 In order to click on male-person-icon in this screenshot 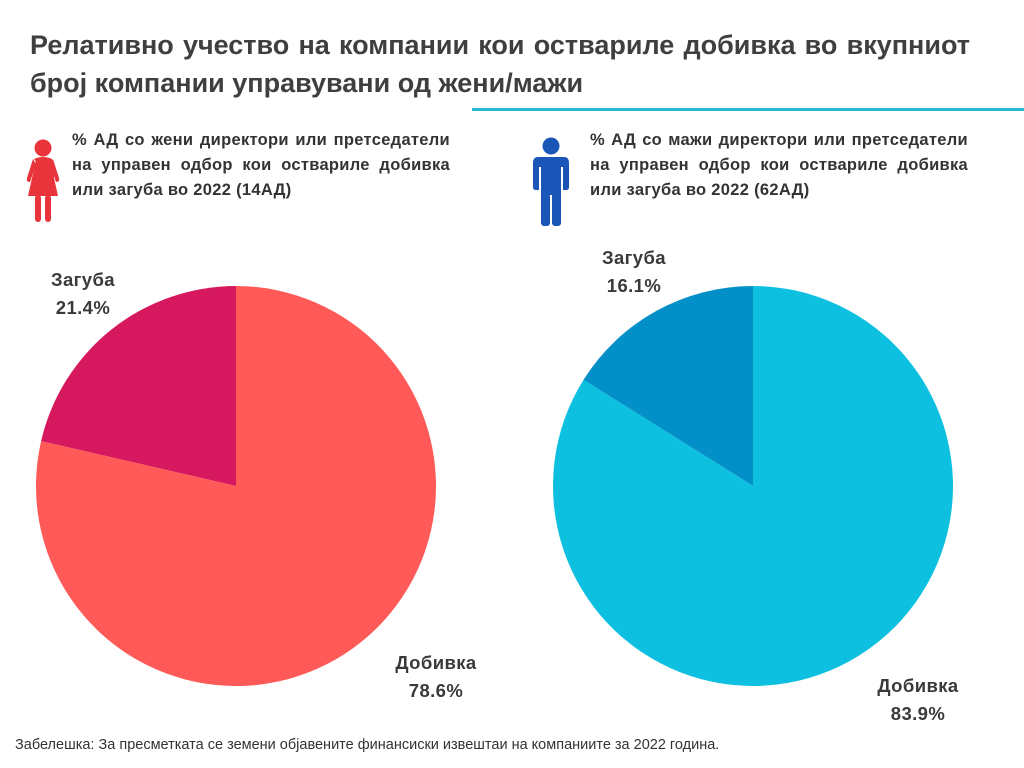, I will do `click(551, 181)`.